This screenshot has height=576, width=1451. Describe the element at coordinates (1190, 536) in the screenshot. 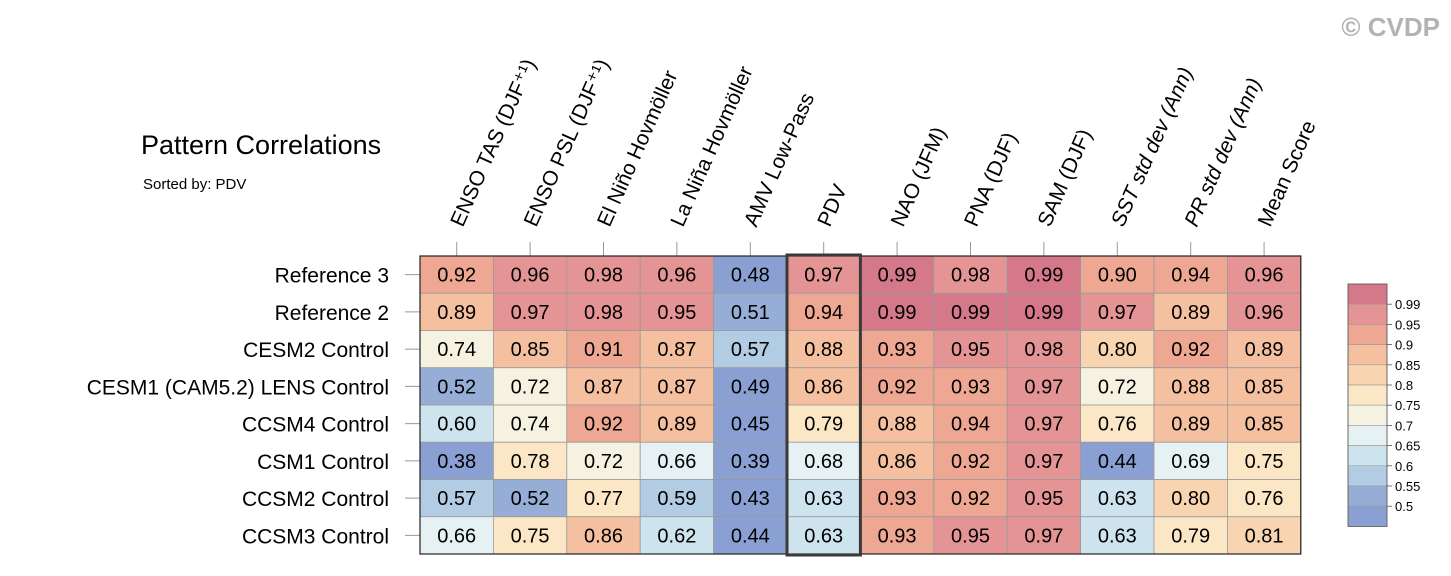

I see `cell-value: 0.79` at that location.